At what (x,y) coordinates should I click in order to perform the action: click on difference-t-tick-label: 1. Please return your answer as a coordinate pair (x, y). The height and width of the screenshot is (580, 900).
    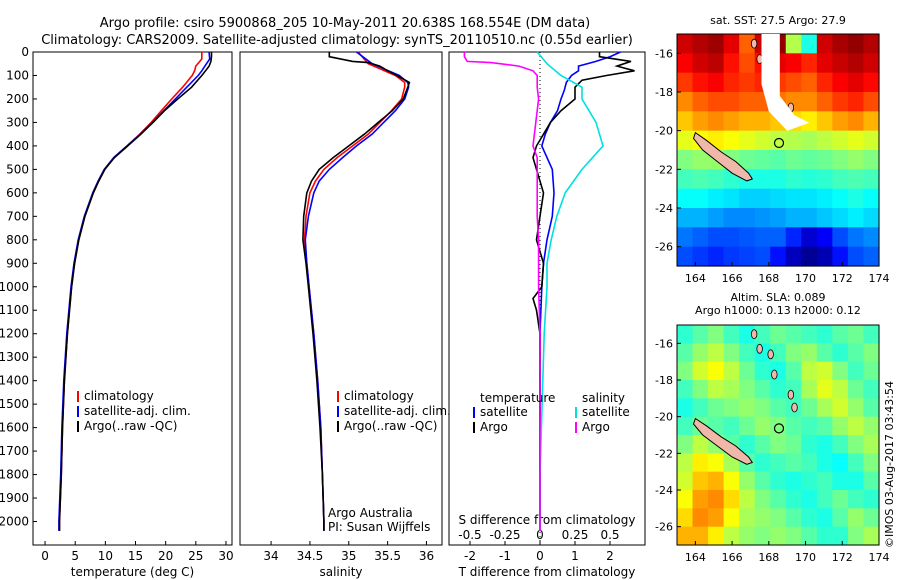
    Looking at the image, I should click on (575, 556).